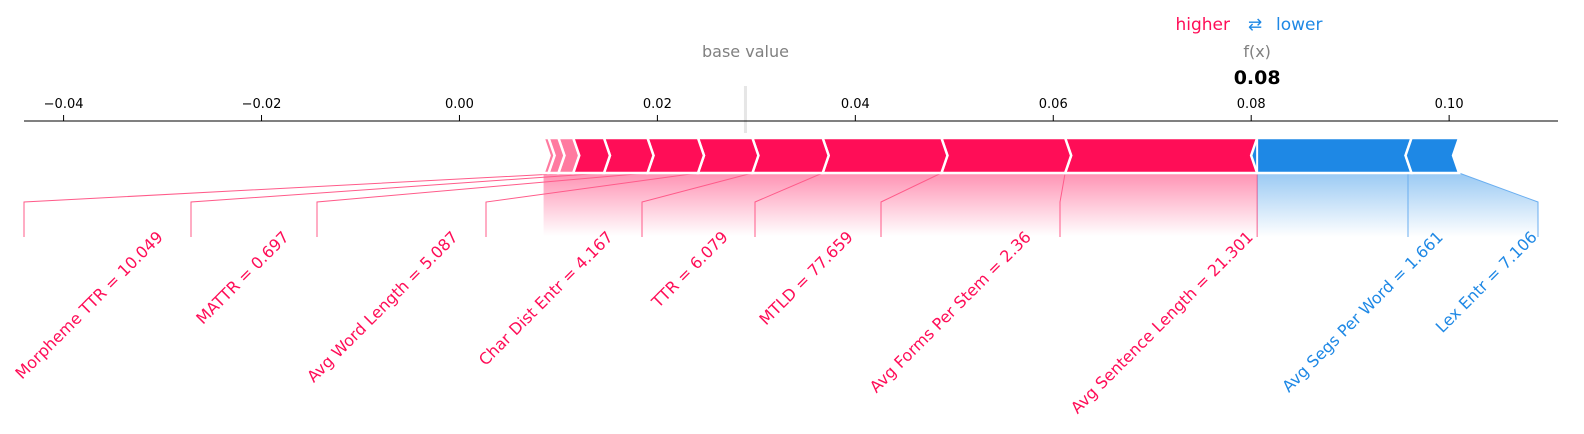 Image resolution: width=1584 pixels, height=434 pixels. What do you see at coordinates (242, 277) in the screenshot?
I see `feature-label: MATTR = 0.697` at bounding box center [242, 277].